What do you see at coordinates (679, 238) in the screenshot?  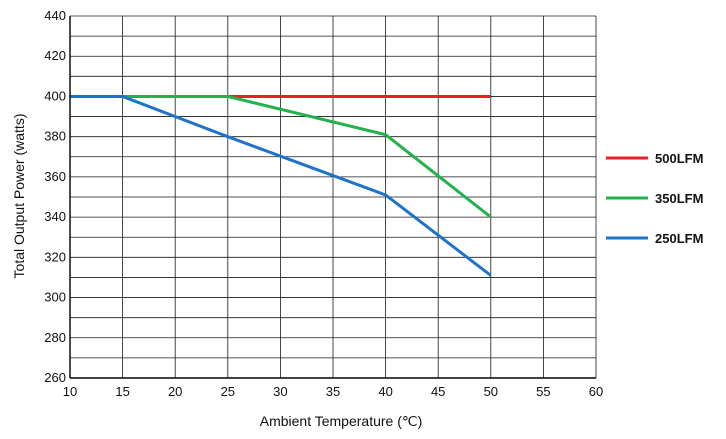 I see `legend-label-250lfm: 250LFM` at bounding box center [679, 238].